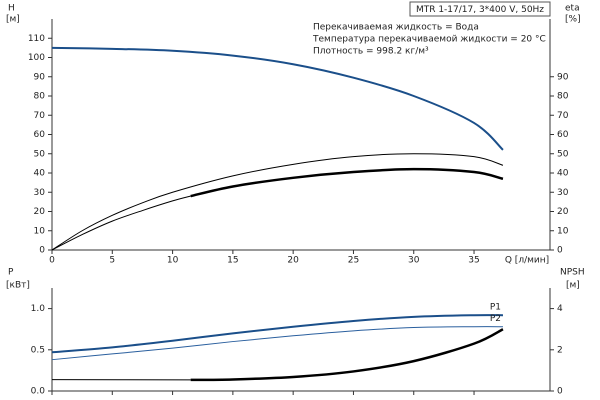 Image resolution: width=600 pixels, height=400 pixels. What do you see at coordinates (52, 261) in the screenshot?
I see `x-tick-label: 0` at bounding box center [52, 261].